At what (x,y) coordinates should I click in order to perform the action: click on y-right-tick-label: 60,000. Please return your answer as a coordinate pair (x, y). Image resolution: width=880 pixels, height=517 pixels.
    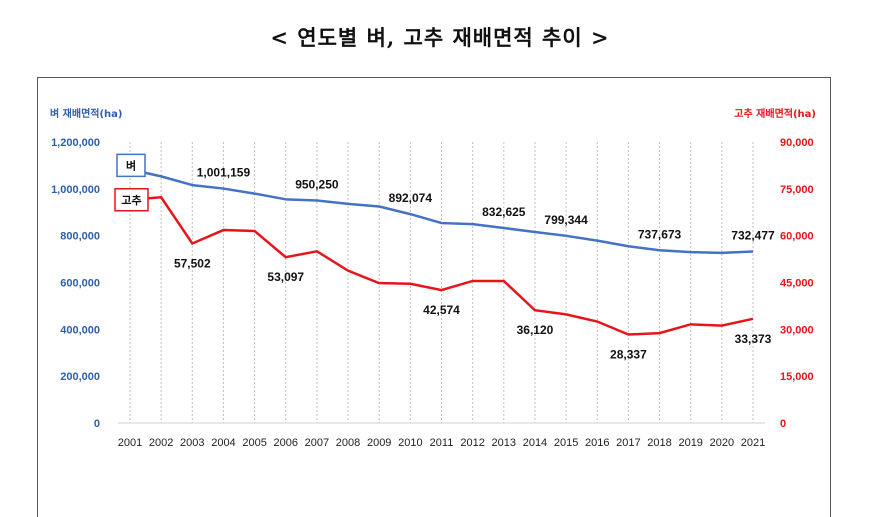
    Looking at the image, I should click on (797, 237).